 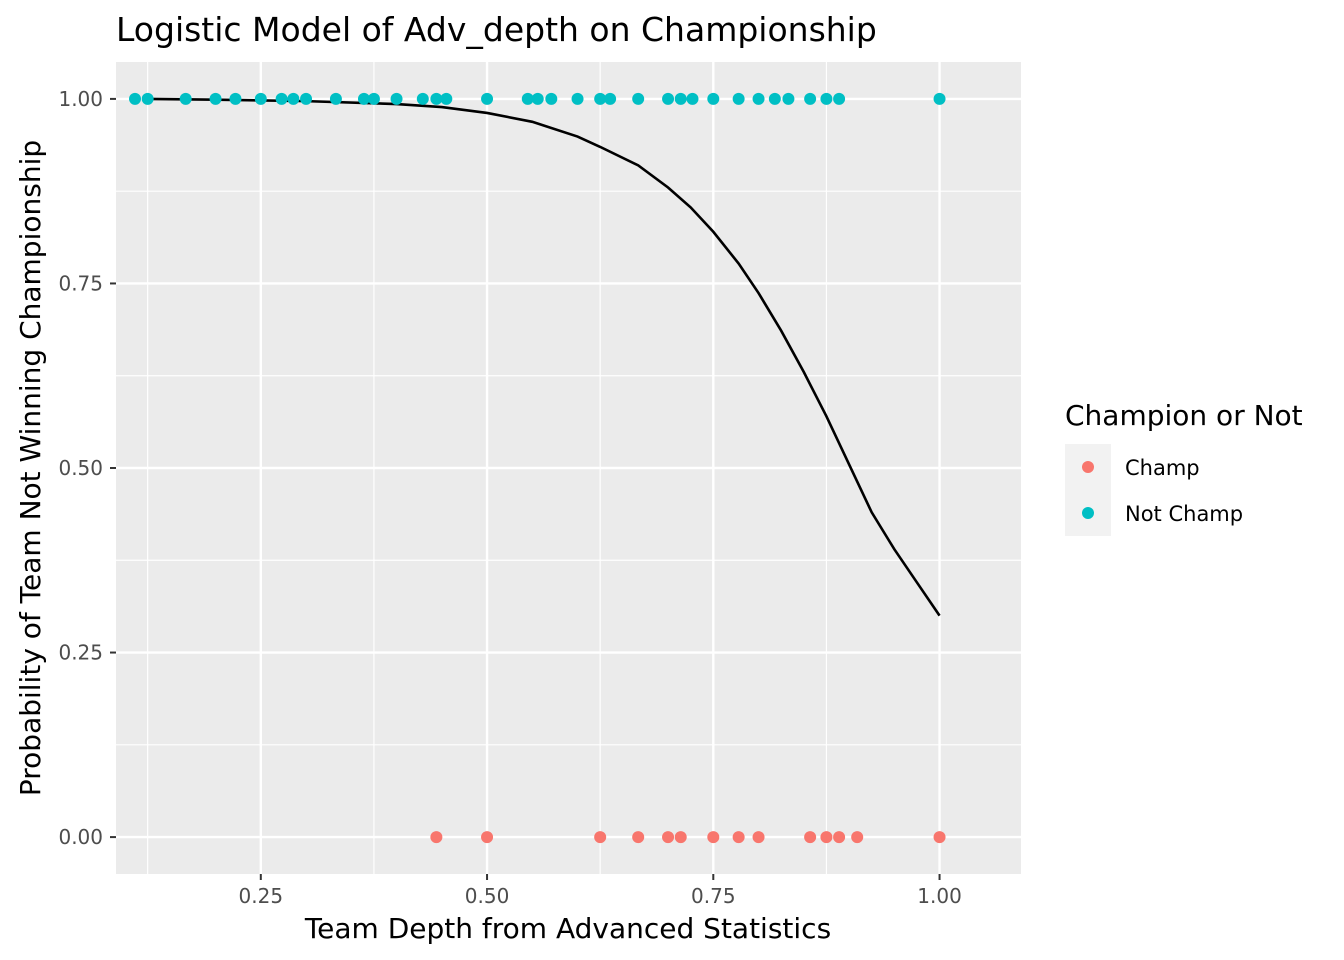 I want to click on y-axis: 0.00 0.25 0.50 0.75 1.00, so click(x=87, y=468).